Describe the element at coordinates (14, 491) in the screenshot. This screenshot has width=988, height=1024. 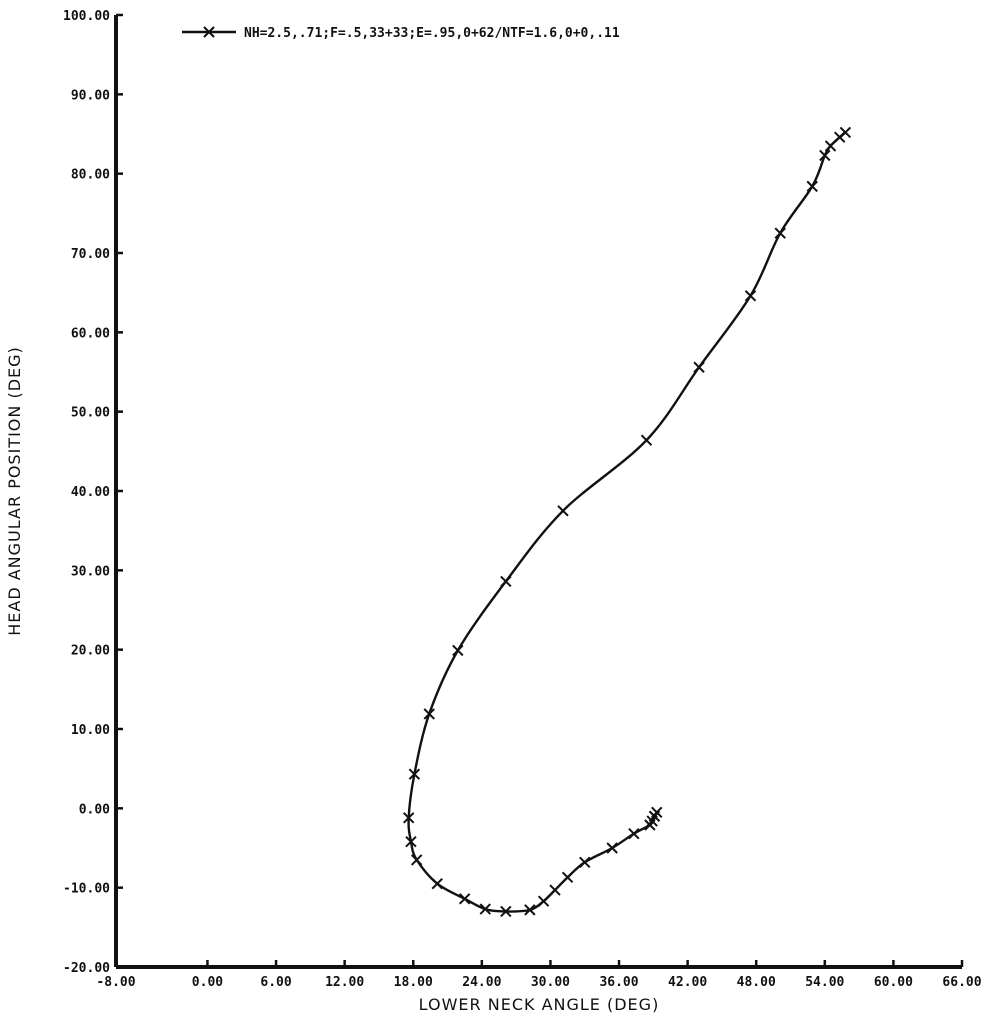
I see `y-axis-title: HEAD ANGULAR POSITION (DEG)` at that location.